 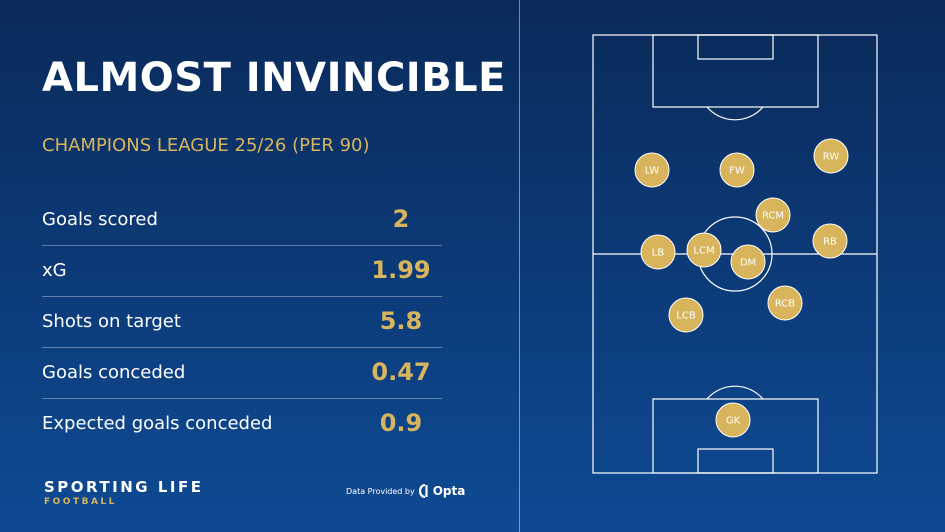 I want to click on player-position-label: DM, so click(x=748, y=263).